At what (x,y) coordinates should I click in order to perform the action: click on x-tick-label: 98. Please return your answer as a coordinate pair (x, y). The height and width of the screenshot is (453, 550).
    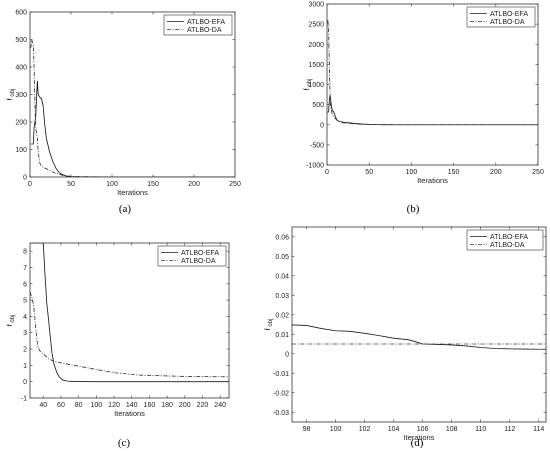
    Looking at the image, I should click on (307, 429).